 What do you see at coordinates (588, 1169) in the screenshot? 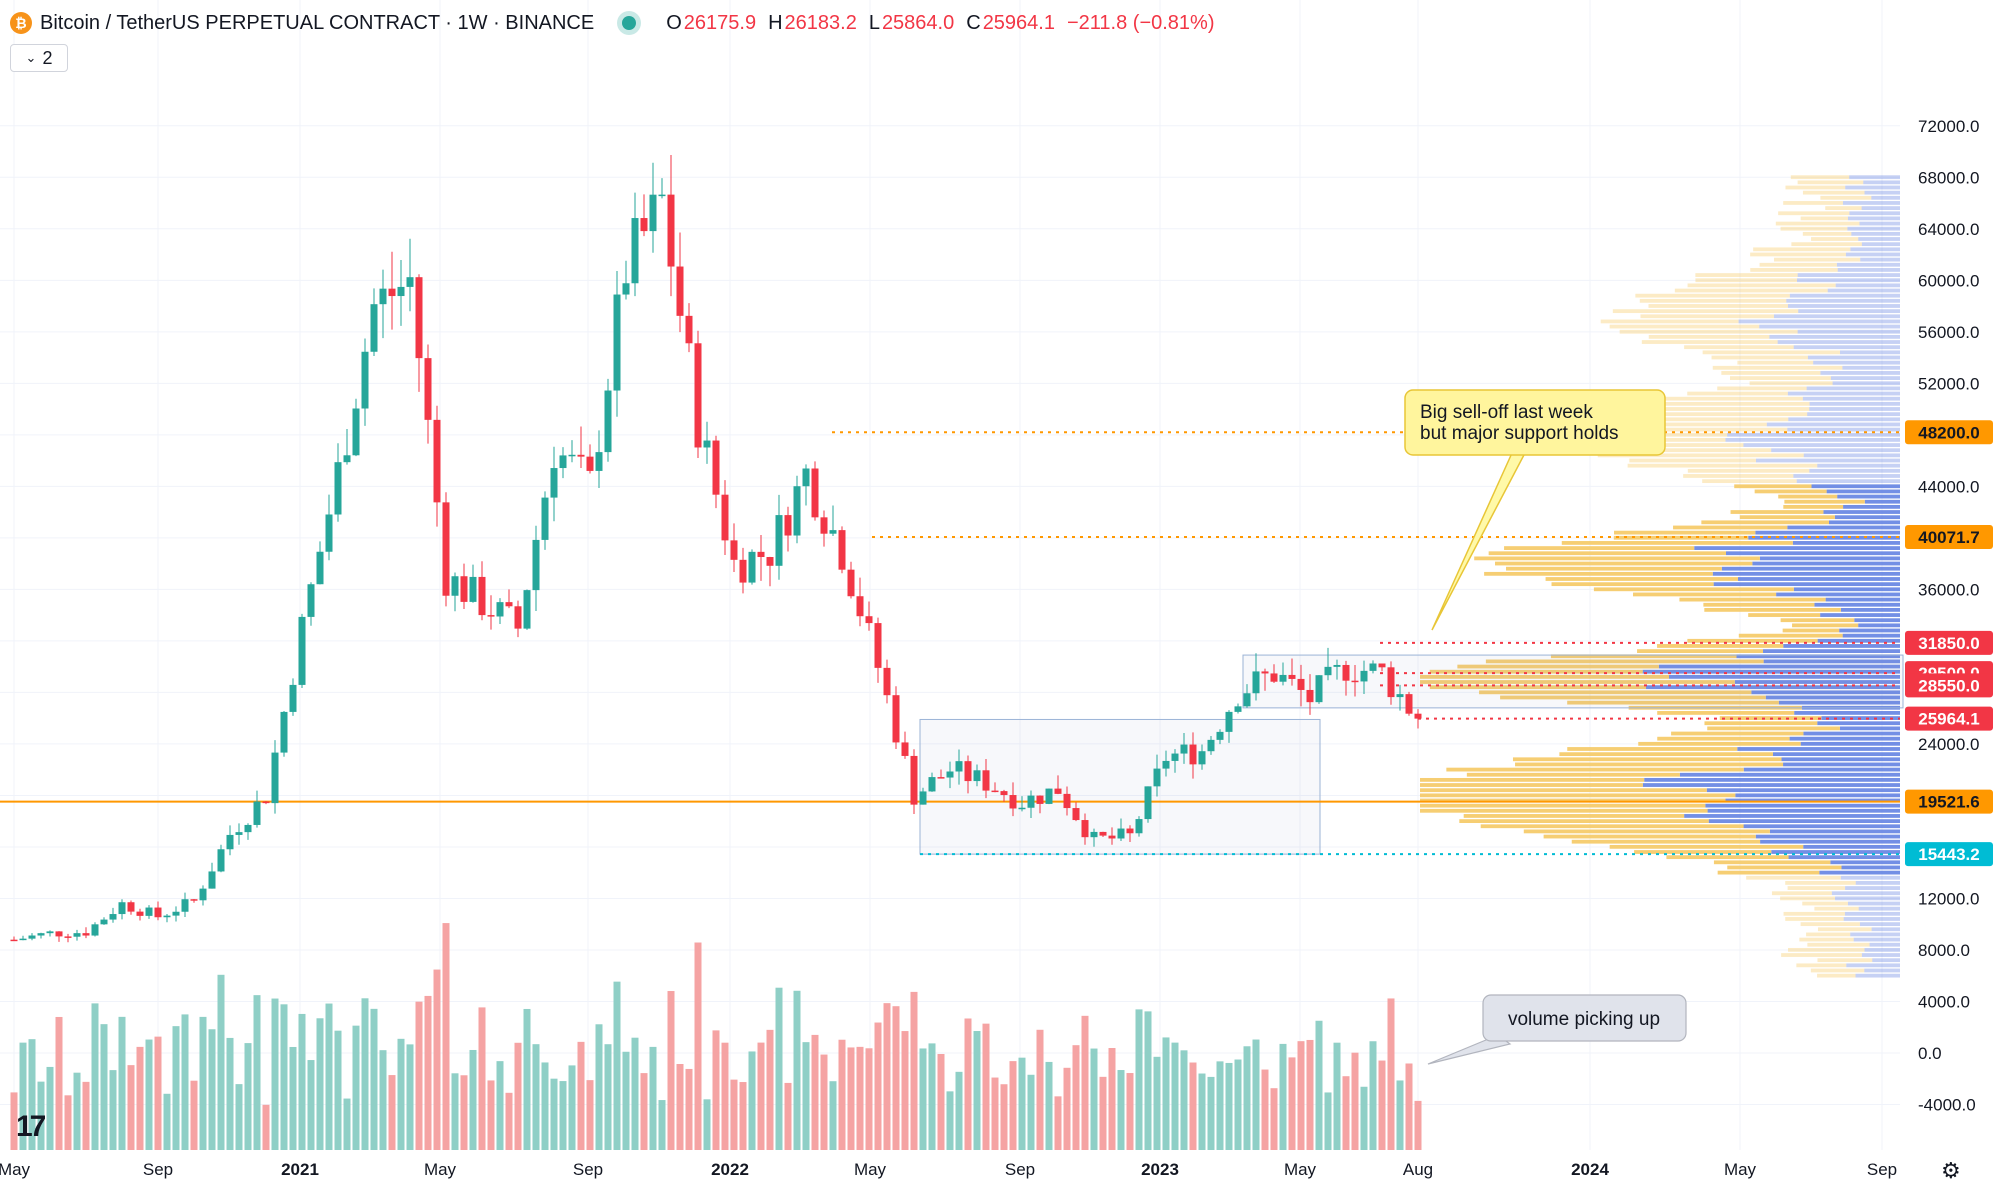
I see `time-tick-label: Sep` at bounding box center [588, 1169].